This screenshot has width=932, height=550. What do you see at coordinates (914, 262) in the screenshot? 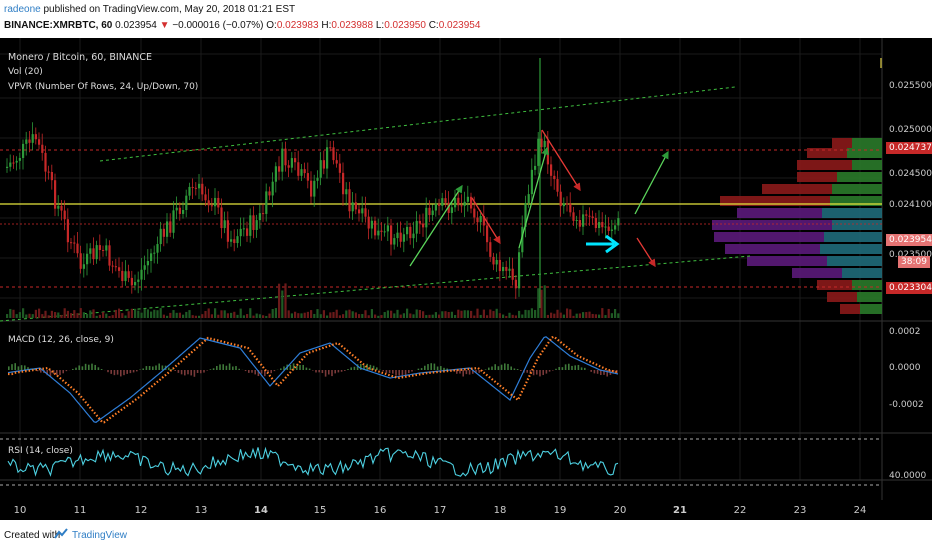
I see `countdown-label: 38:09` at bounding box center [914, 262].